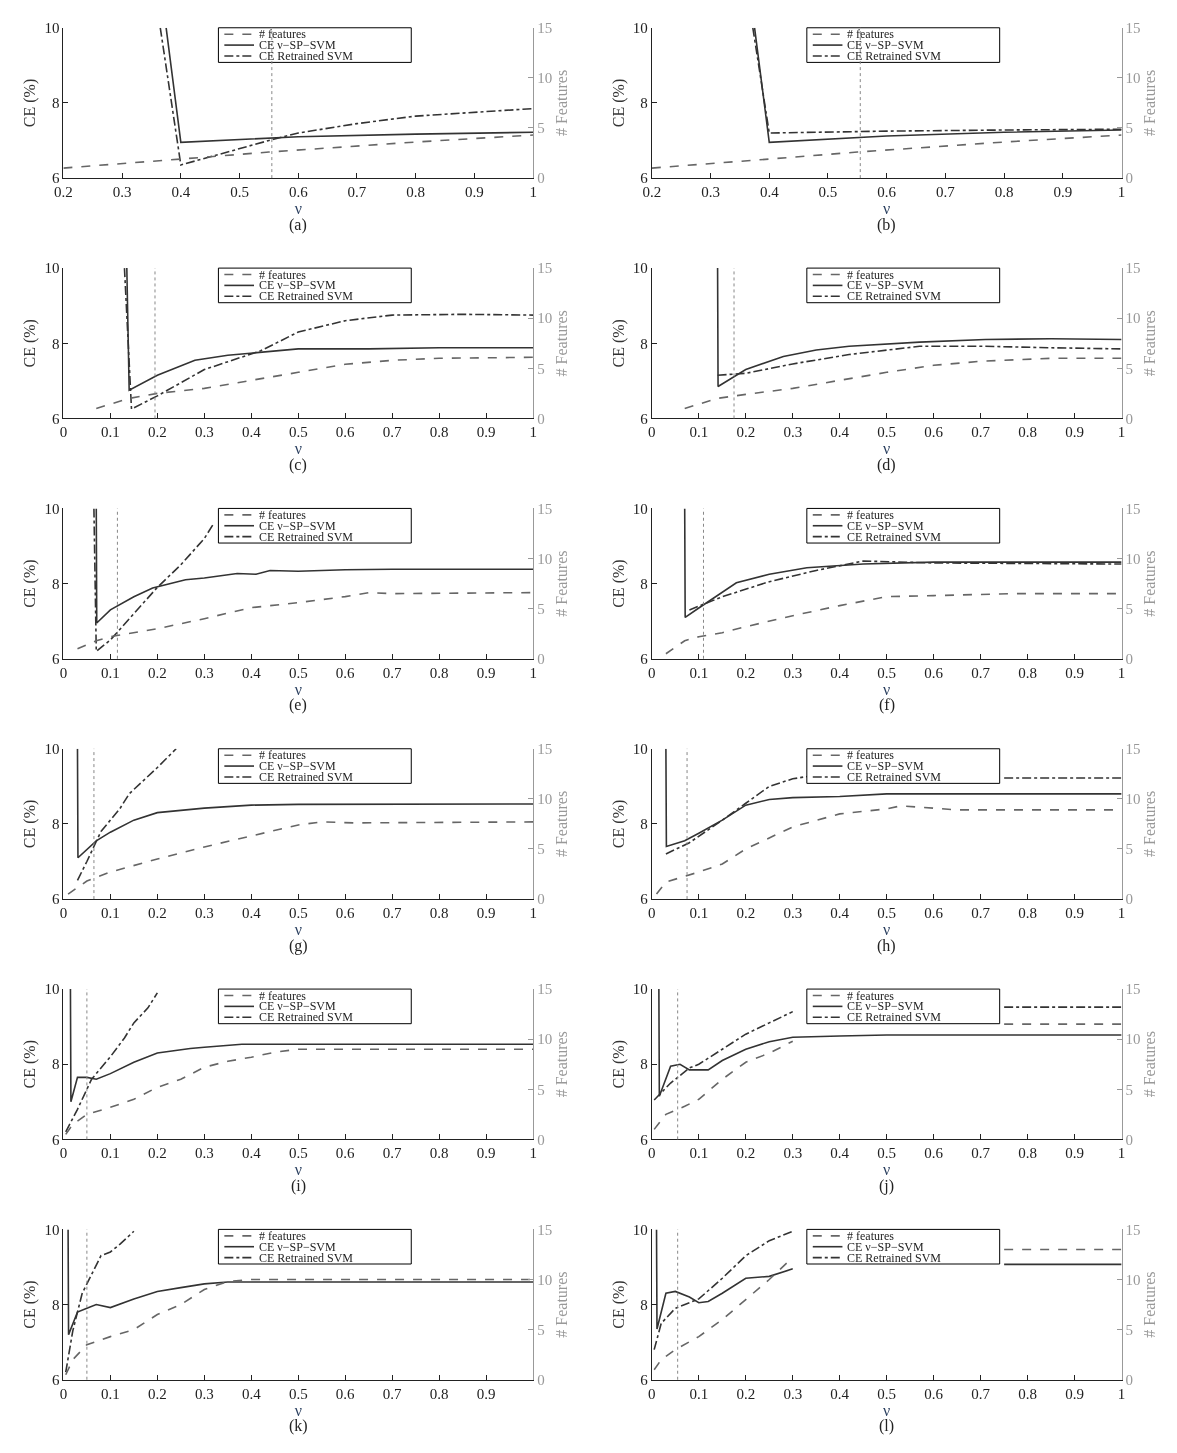 The width and height of the screenshot is (1177, 1453). What do you see at coordinates (887, 432) in the screenshot?
I see `x-tick-label: 0.5` at bounding box center [887, 432].